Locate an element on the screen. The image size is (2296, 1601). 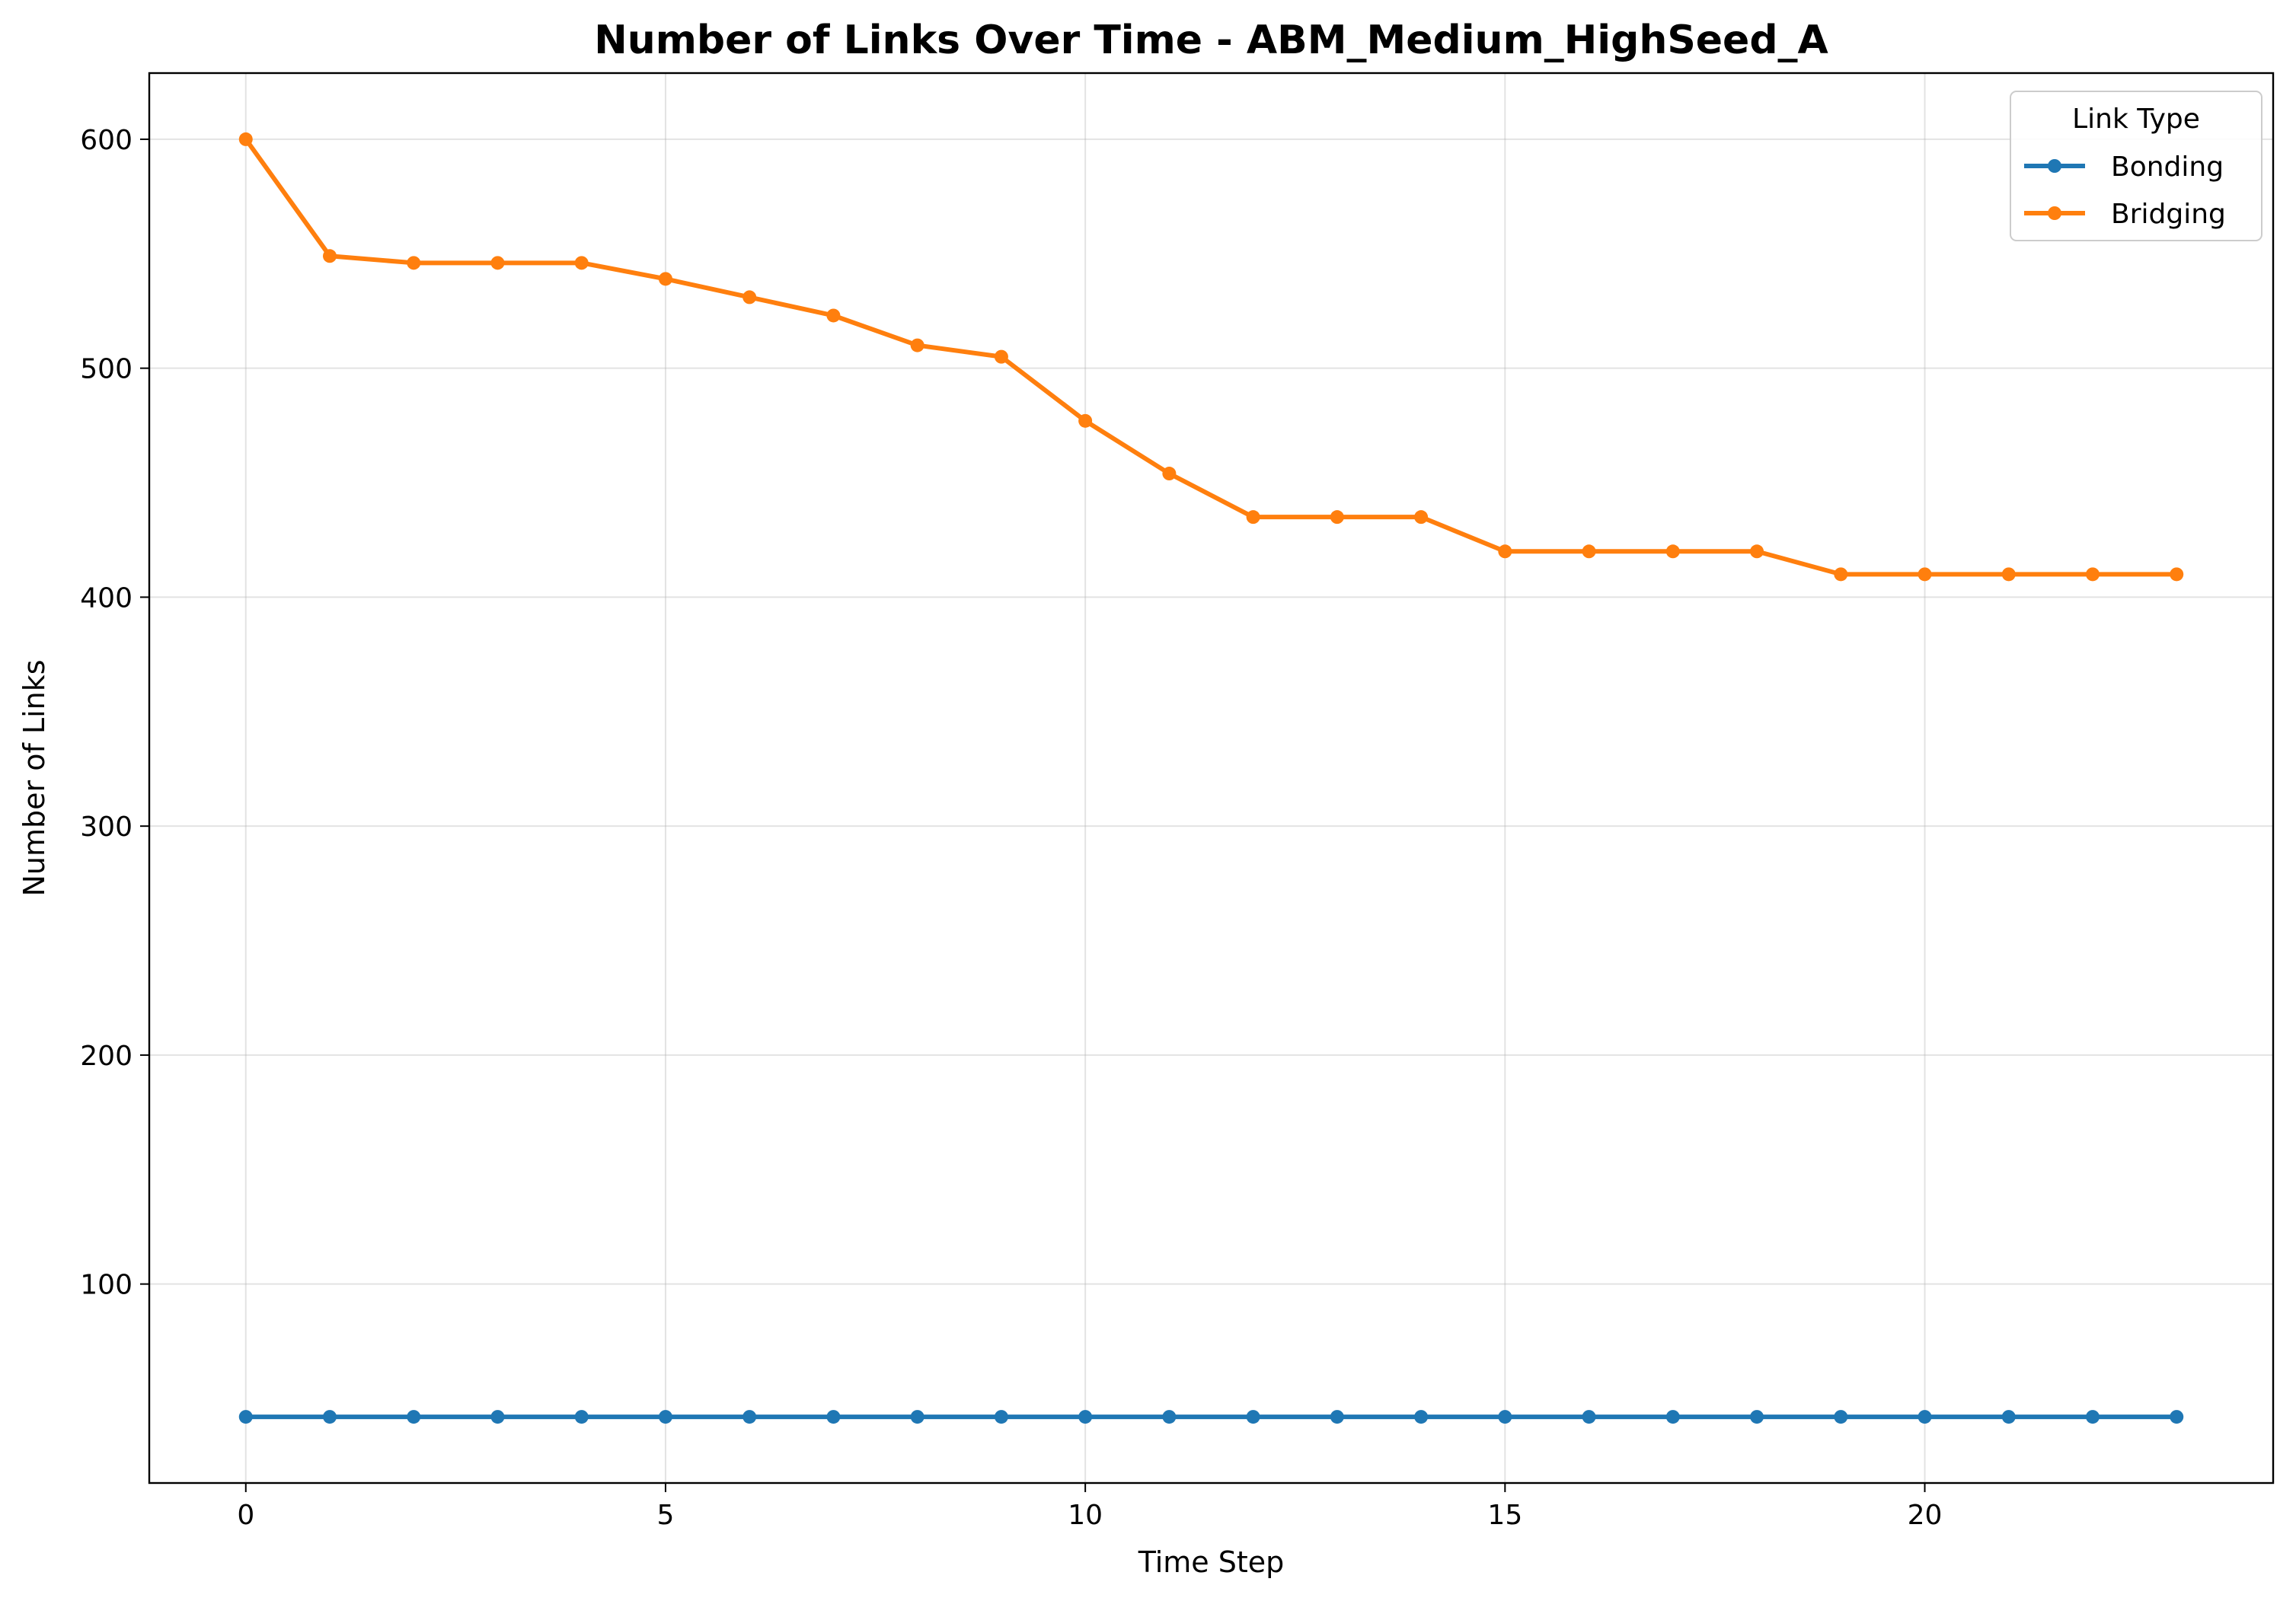
x-tick-label: 15 is located at coordinates (1505, 1515).